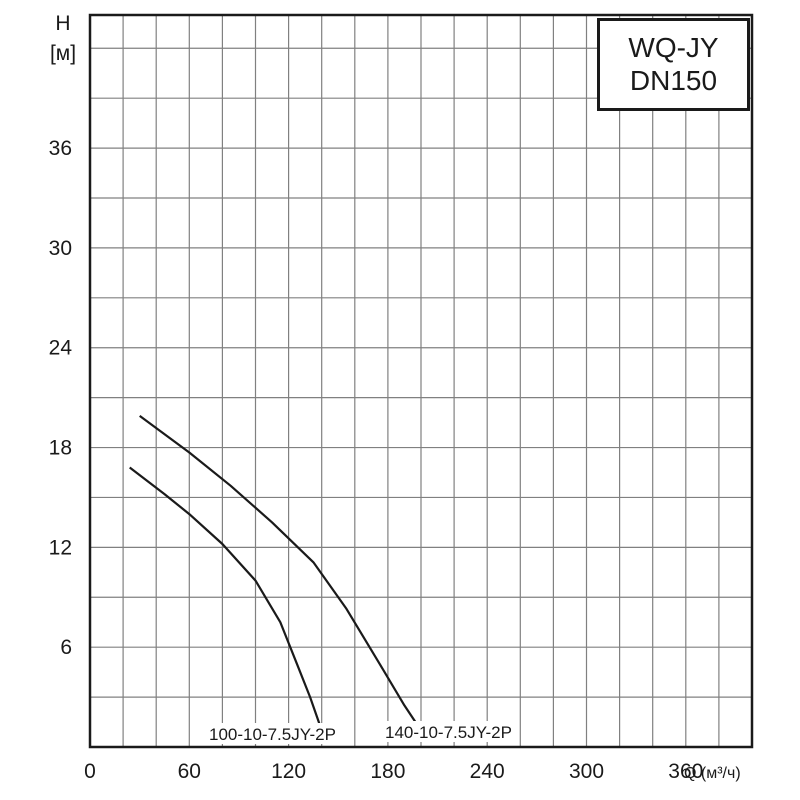 The image size is (800, 800). I want to click on y-tick-label: 18, so click(60, 448).